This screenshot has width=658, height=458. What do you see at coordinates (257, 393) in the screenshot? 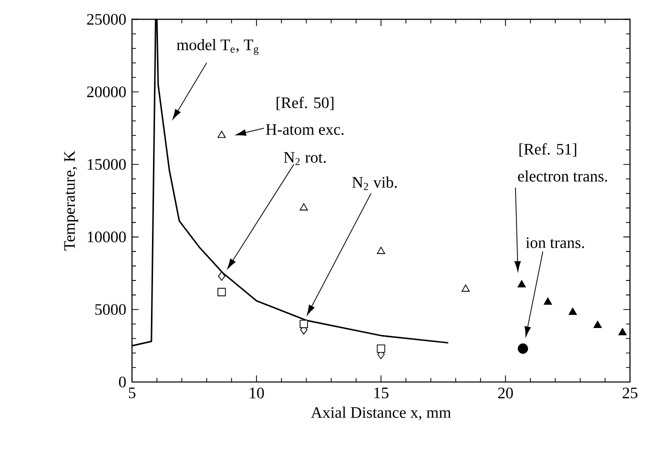
I see `x-tick-label: 10` at bounding box center [257, 393].